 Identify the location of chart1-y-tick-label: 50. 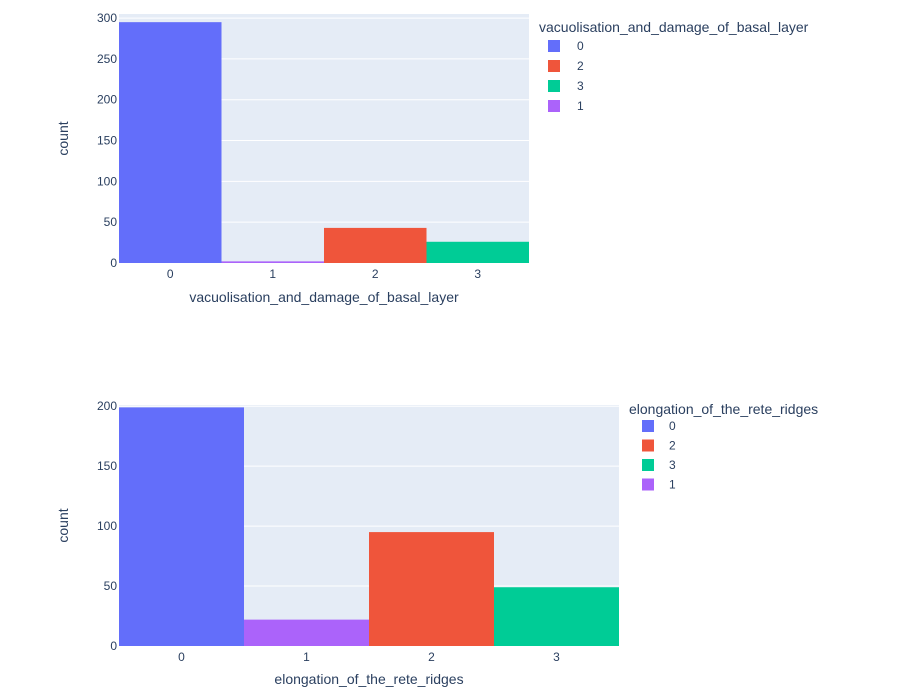
(111, 222).